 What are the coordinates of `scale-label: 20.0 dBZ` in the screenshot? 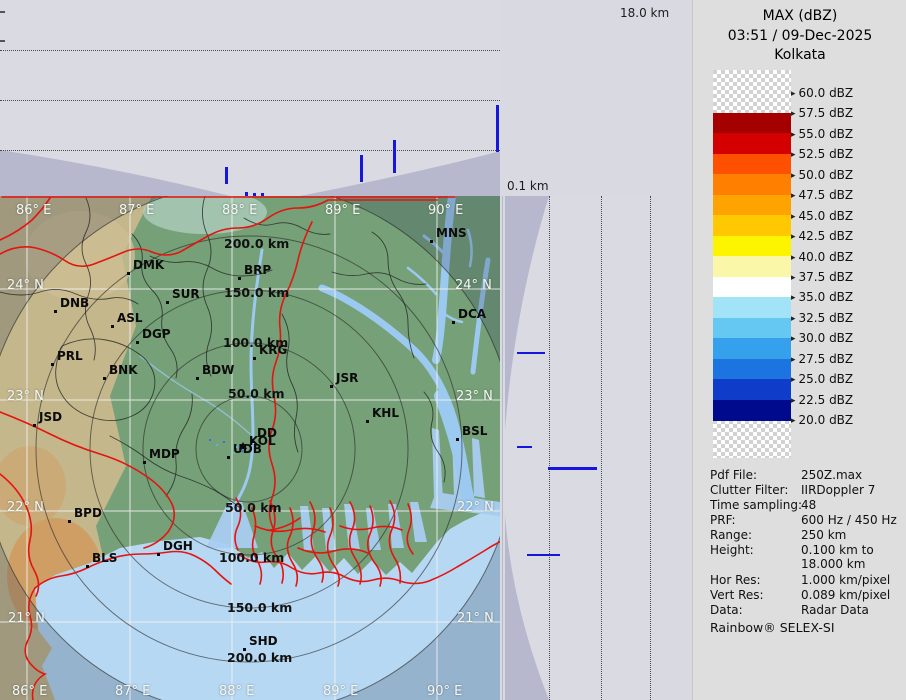 It's located at (822, 420).